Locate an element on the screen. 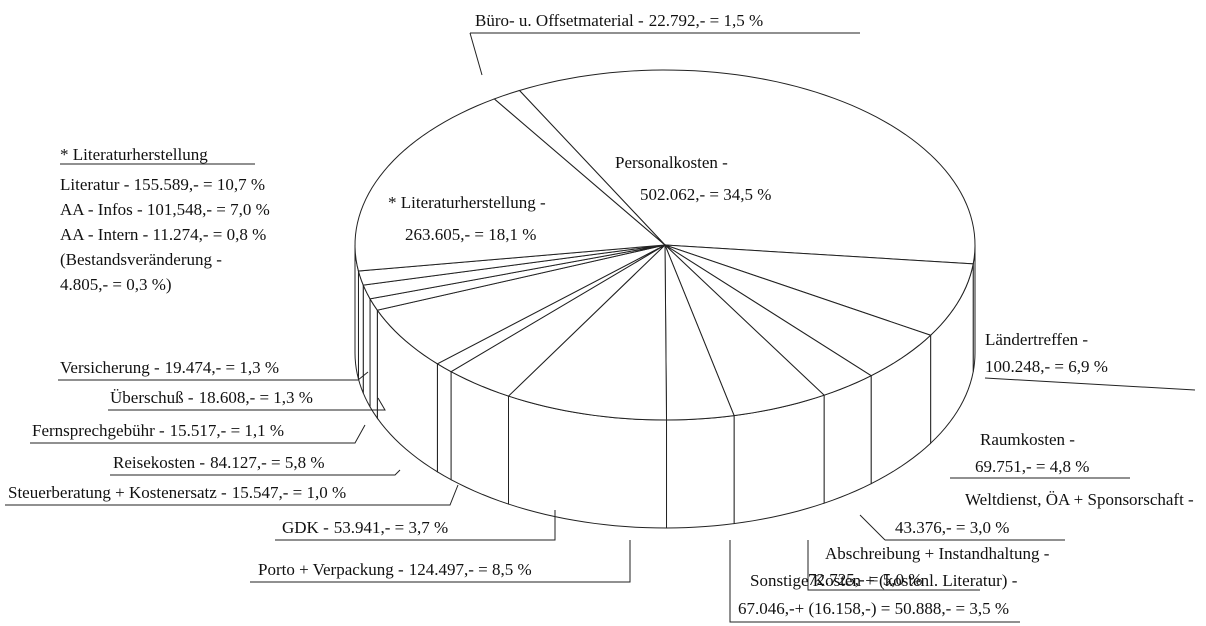  value-label: 18.608,- = 1,3 % is located at coordinates (256, 397).